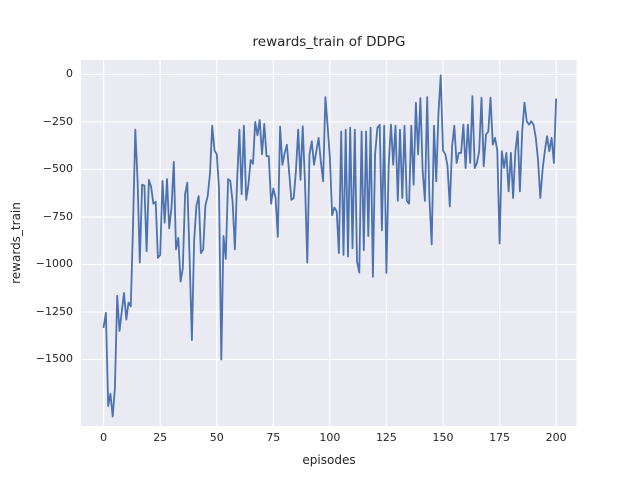 The height and width of the screenshot is (480, 640). Describe the element at coordinates (216, 437) in the screenshot. I see `x-tick-label: 50` at that location.